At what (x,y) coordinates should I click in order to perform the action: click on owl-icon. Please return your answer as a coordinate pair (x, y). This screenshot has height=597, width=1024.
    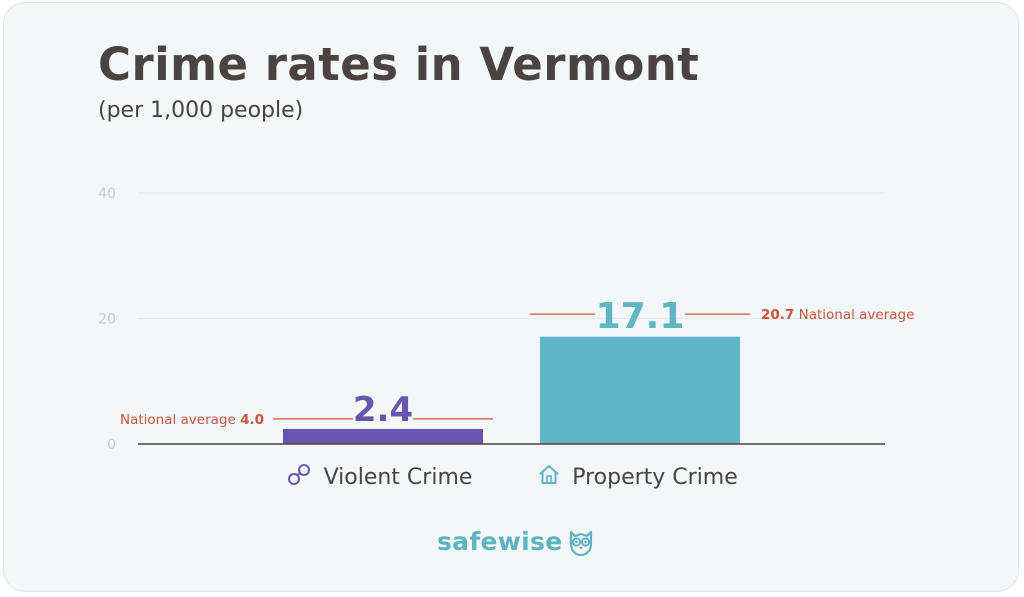
    Looking at the image, I should click on (581, 543).